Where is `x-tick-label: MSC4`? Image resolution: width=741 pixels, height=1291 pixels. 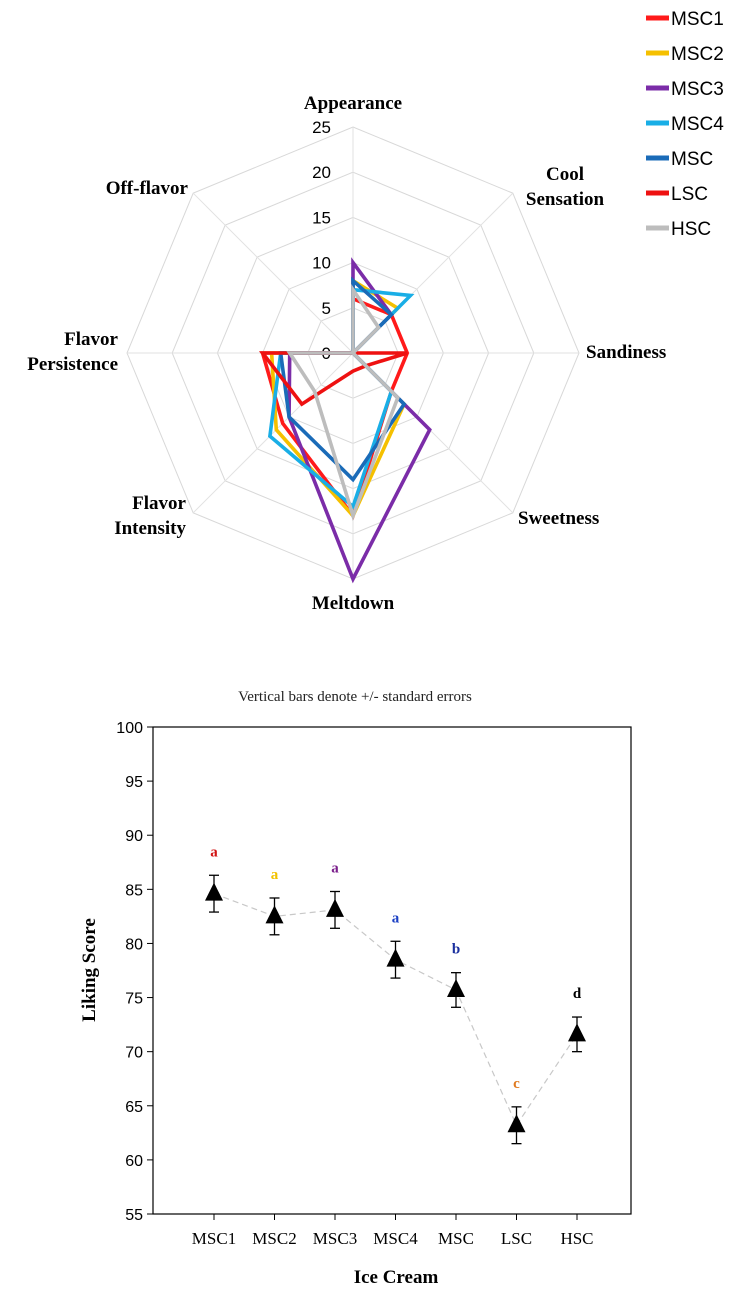
x-tick-label: MSC4 is located at coordinates (395, 1238).